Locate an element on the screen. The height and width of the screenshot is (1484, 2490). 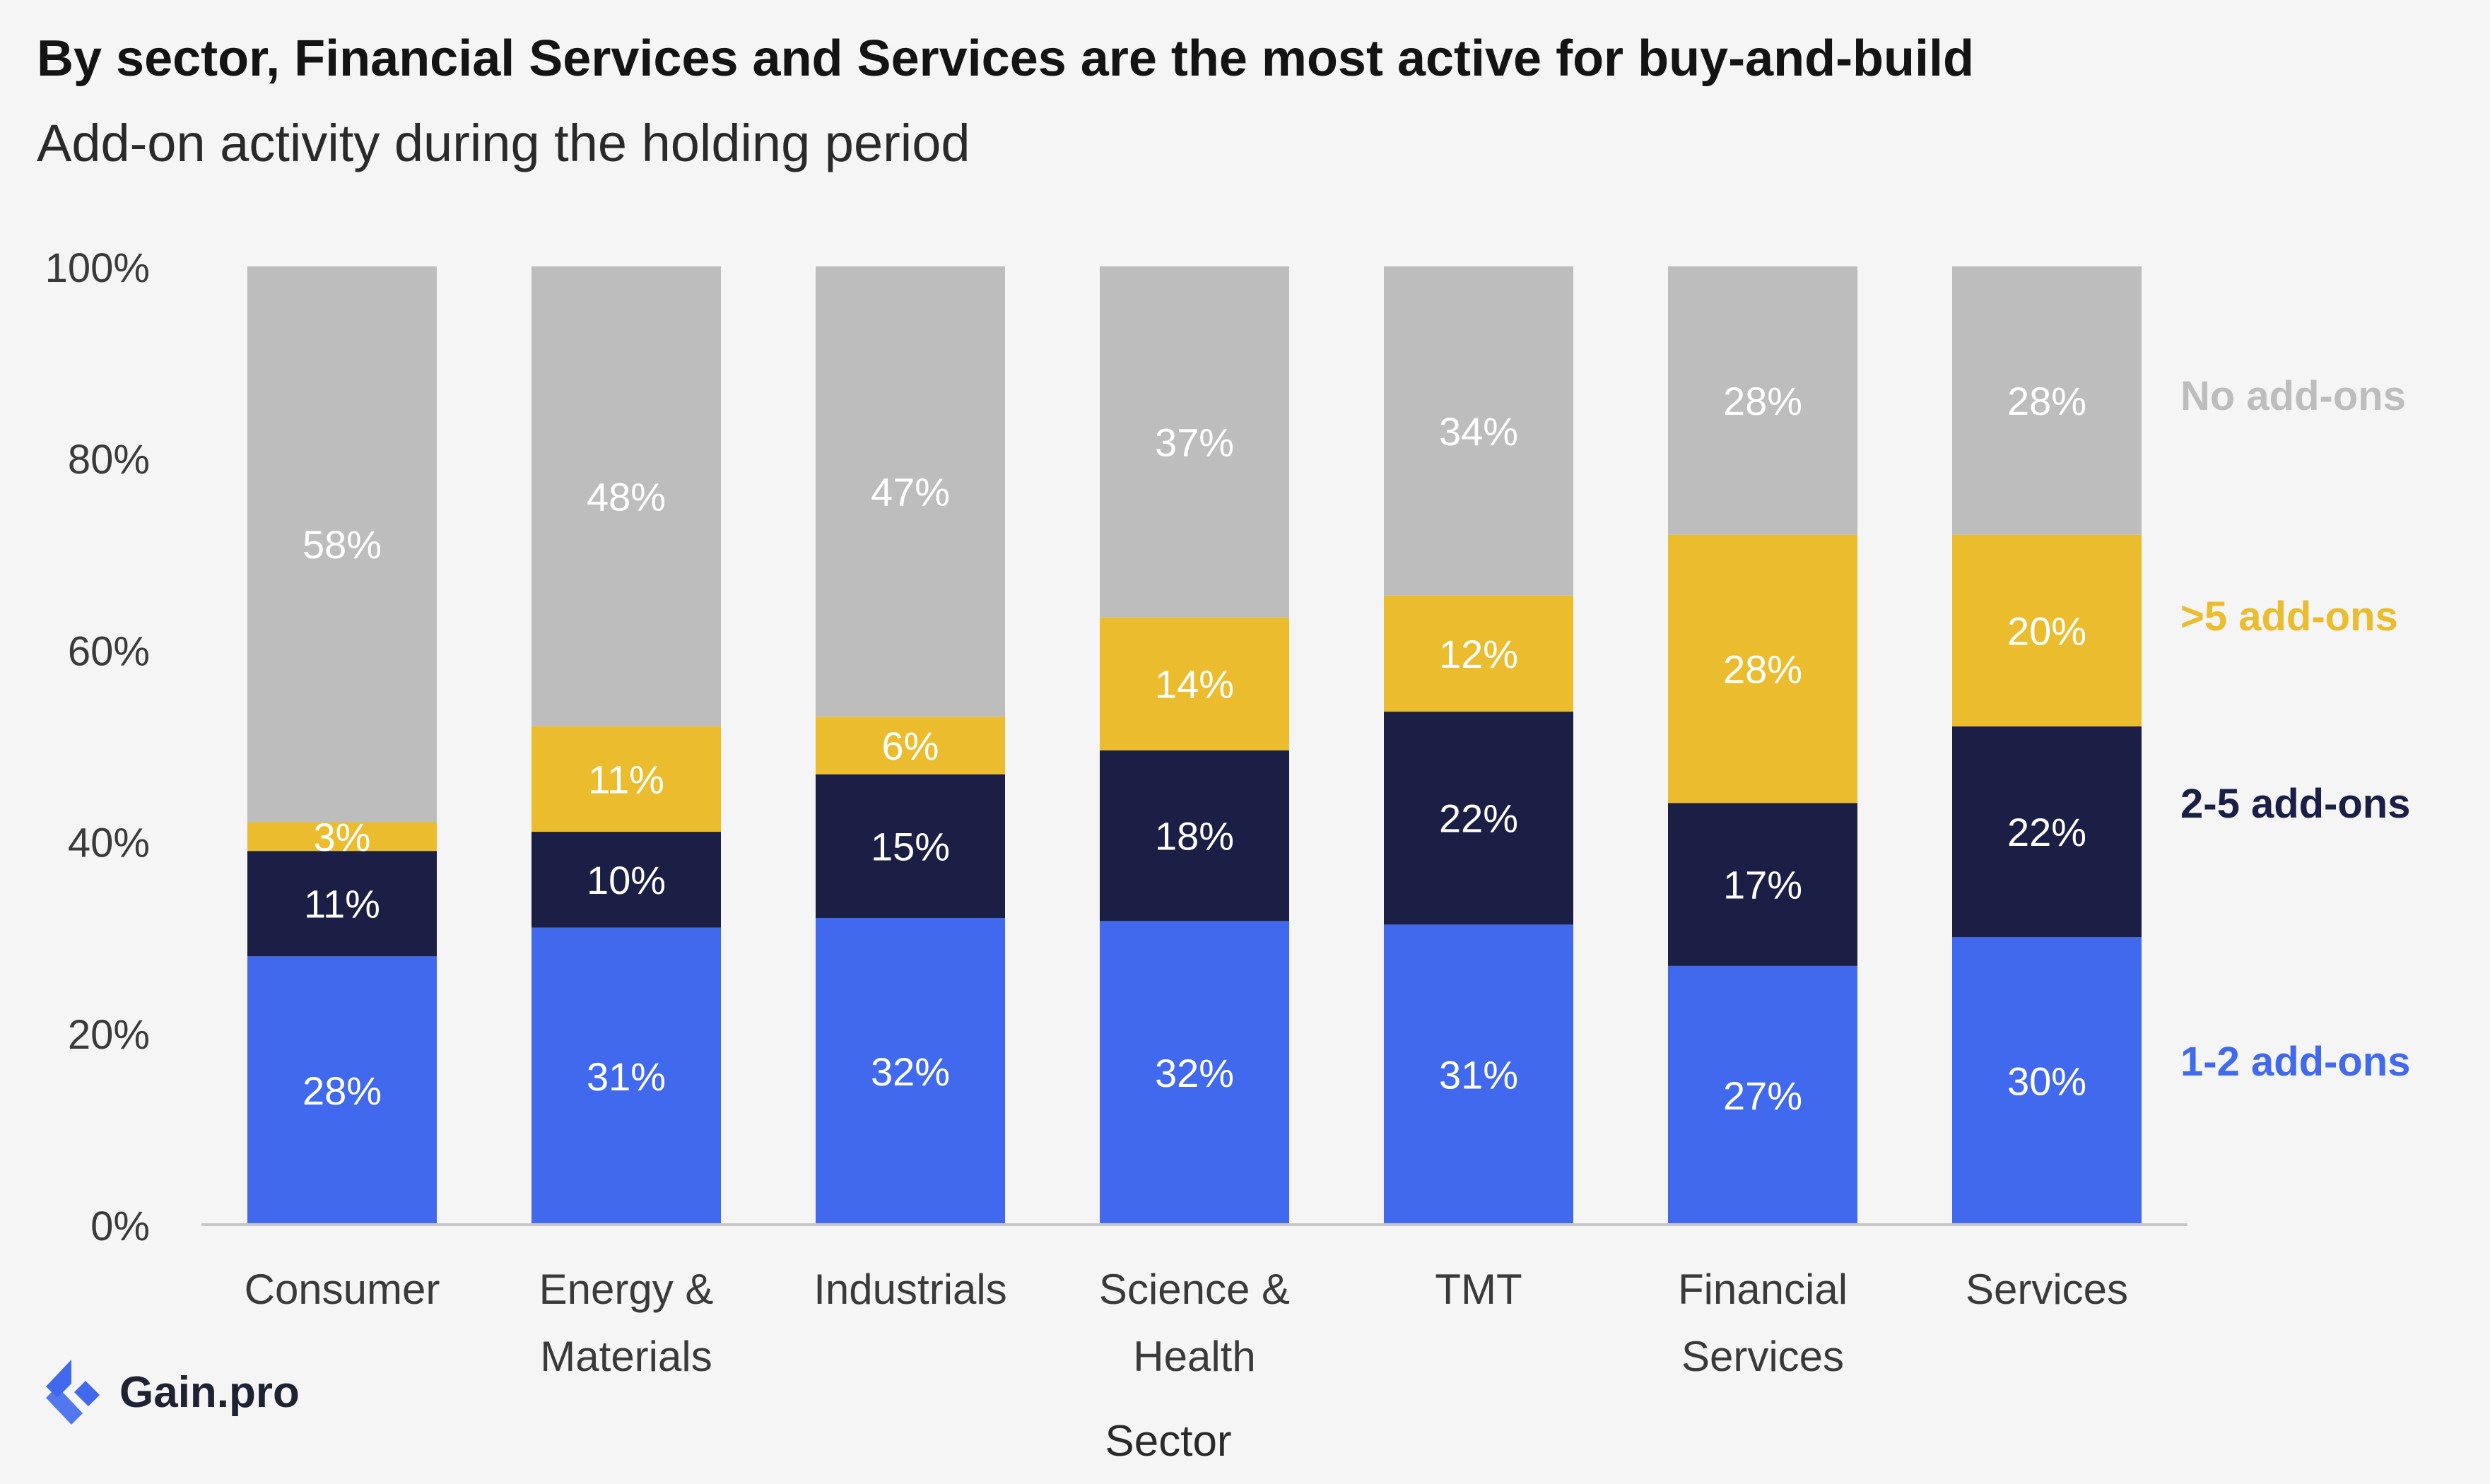
data-label: 47% is located at coordinates (910, 492).